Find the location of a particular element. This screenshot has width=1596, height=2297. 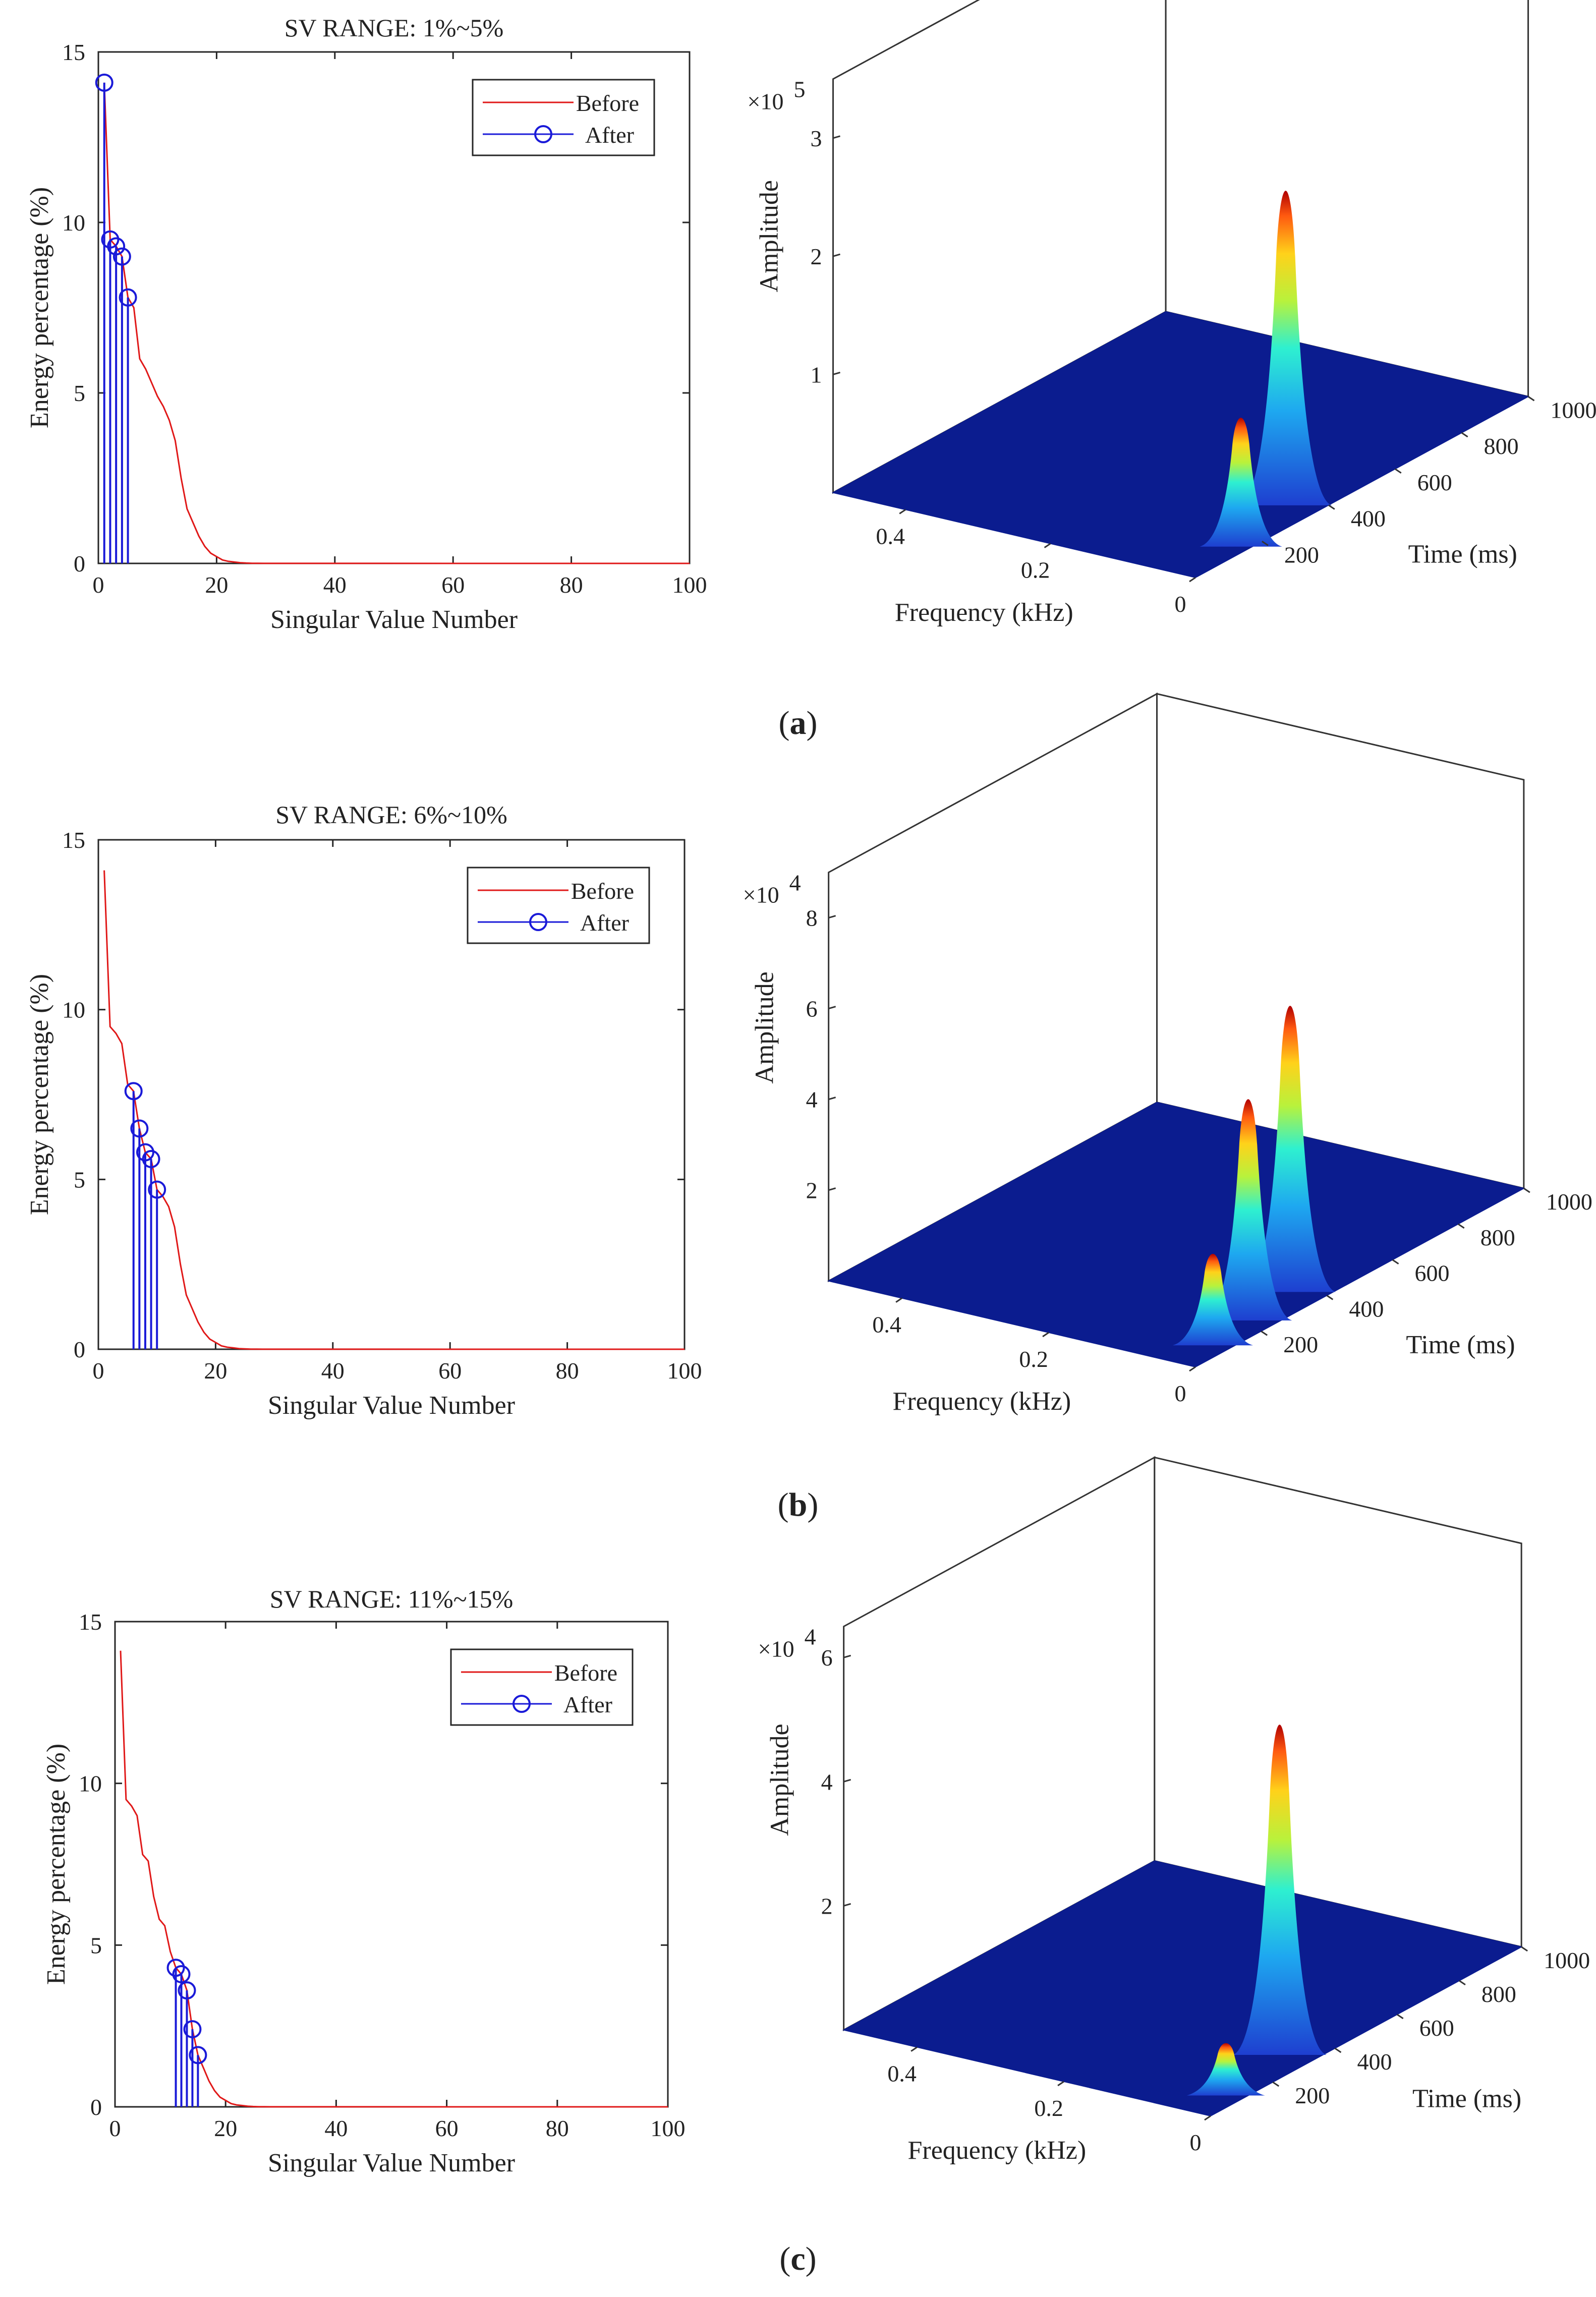

surface-floor is located at coordinates (1180, 445).